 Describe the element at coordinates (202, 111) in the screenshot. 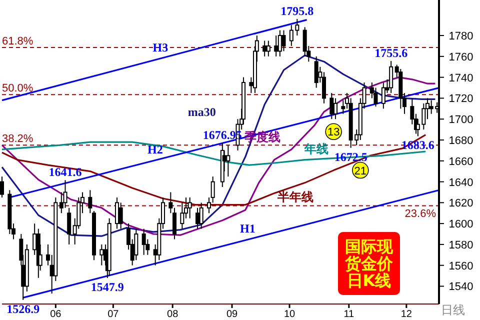

I see `text: ma30` at that location.